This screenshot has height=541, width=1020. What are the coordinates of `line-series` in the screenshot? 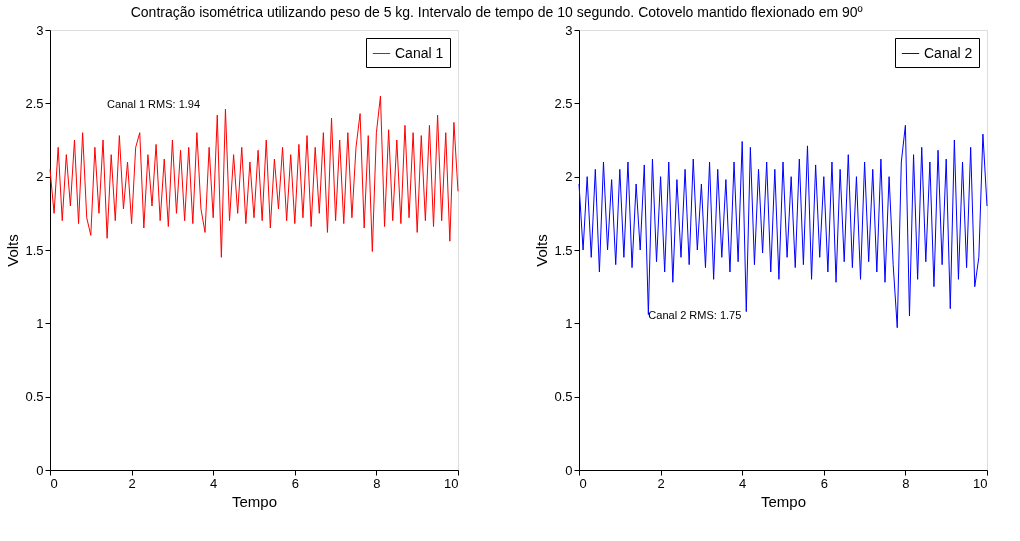 It's located at (254, 176).